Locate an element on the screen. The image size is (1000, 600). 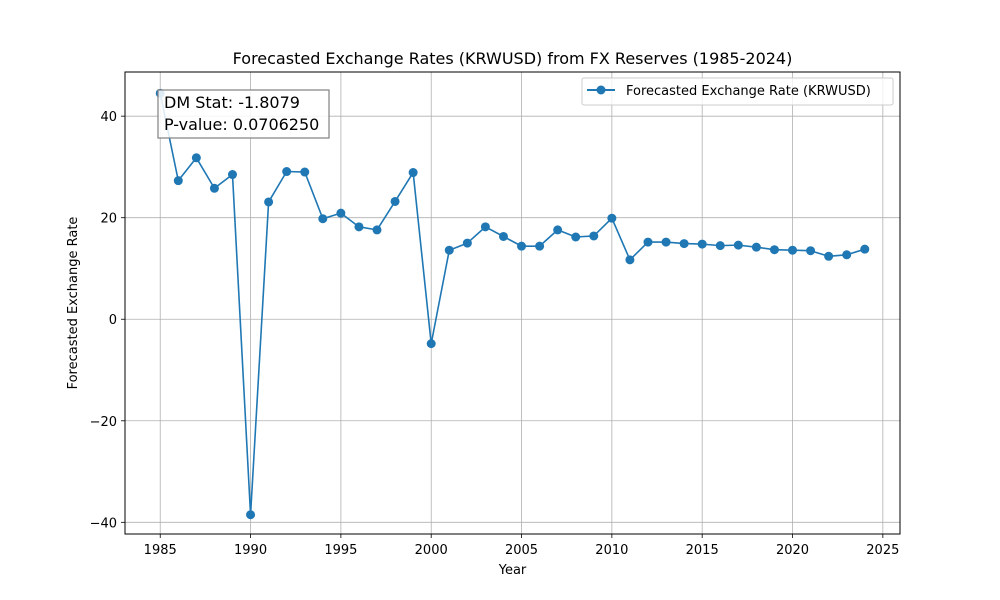
annotation-p-value: P-value: 0.0706250 is located at coordinates (241, 124).